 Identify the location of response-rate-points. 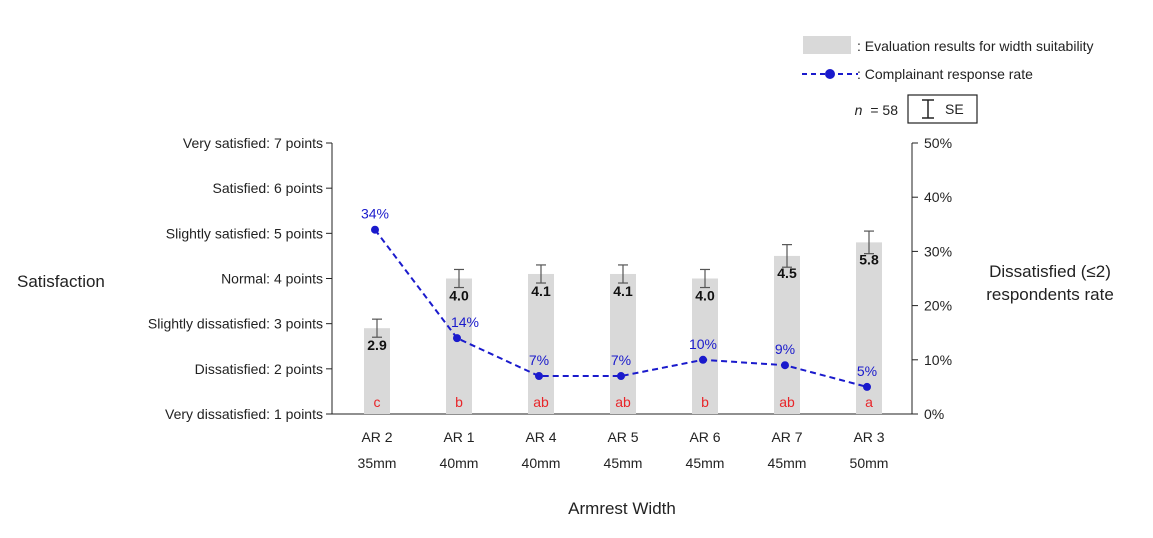
(621, 308).